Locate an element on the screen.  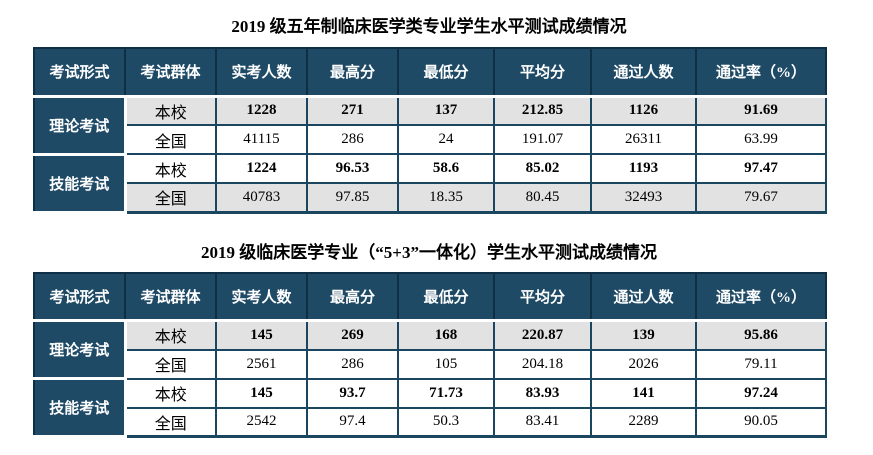
value-cell: 1193 is located at coordinates (643, 168).